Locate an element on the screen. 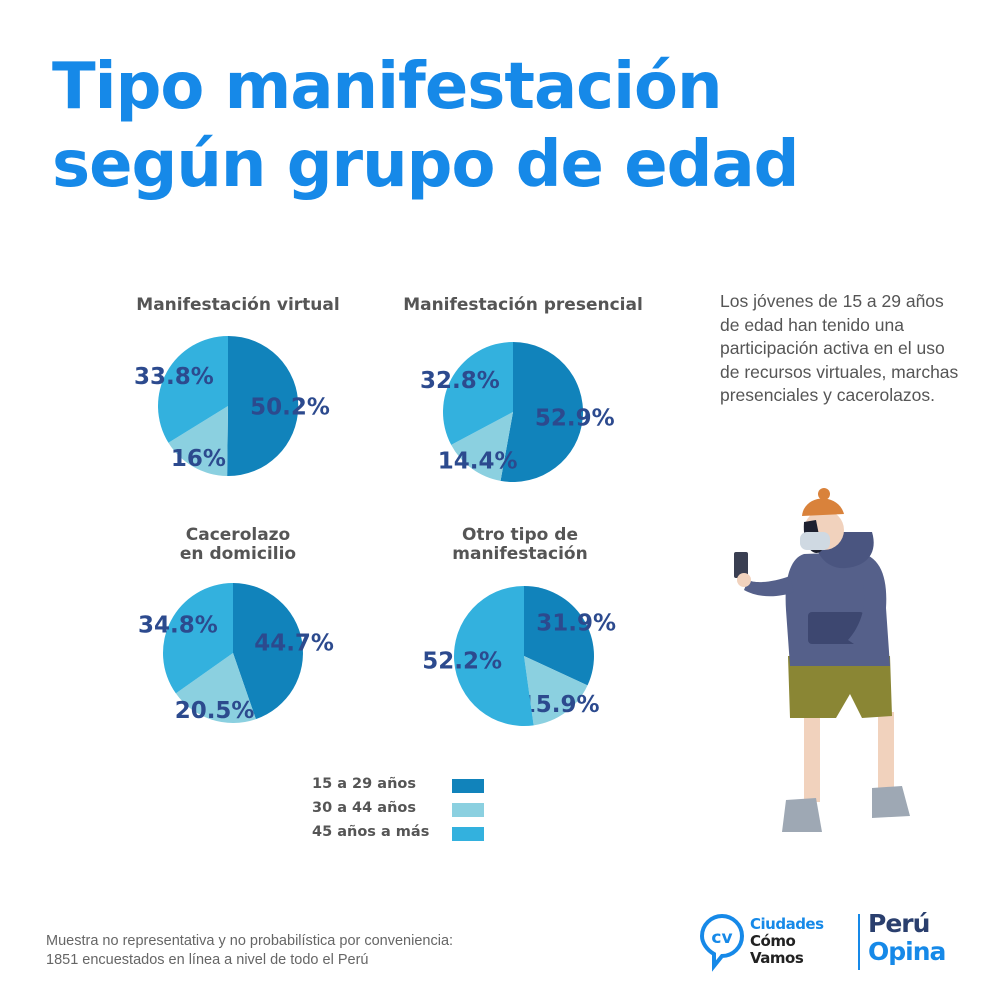 The height and width of the screenshot is (1000, 1000). page-title: Tipo manifestación según grupo de edad is located at coordinates (425, 126).